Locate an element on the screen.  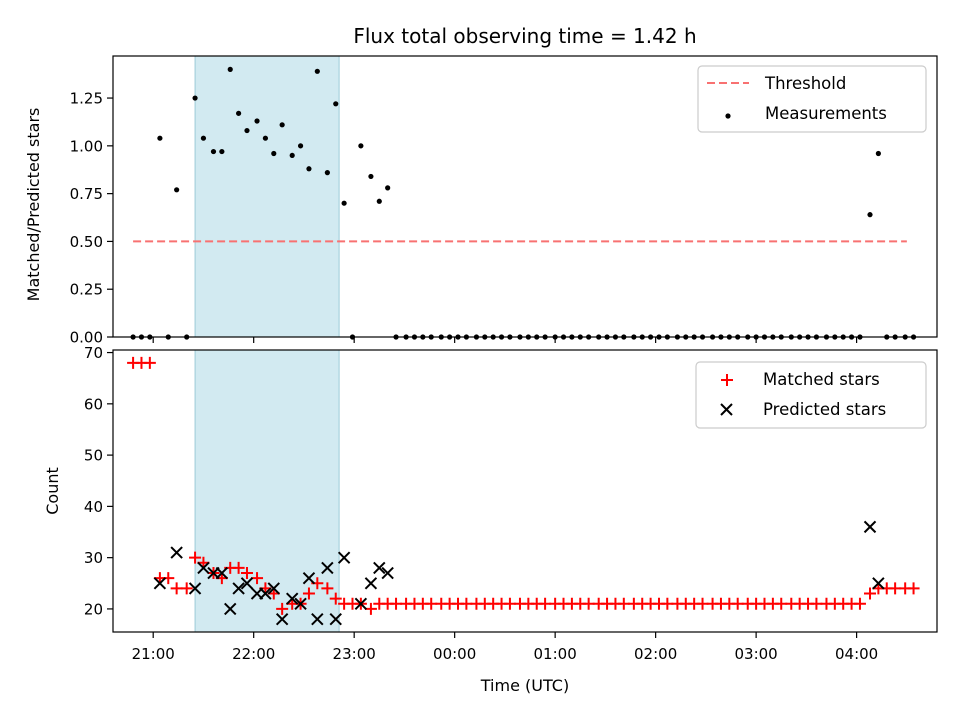
count-legend: Matched stars Predicted stars is located at coordinates (811, 395).